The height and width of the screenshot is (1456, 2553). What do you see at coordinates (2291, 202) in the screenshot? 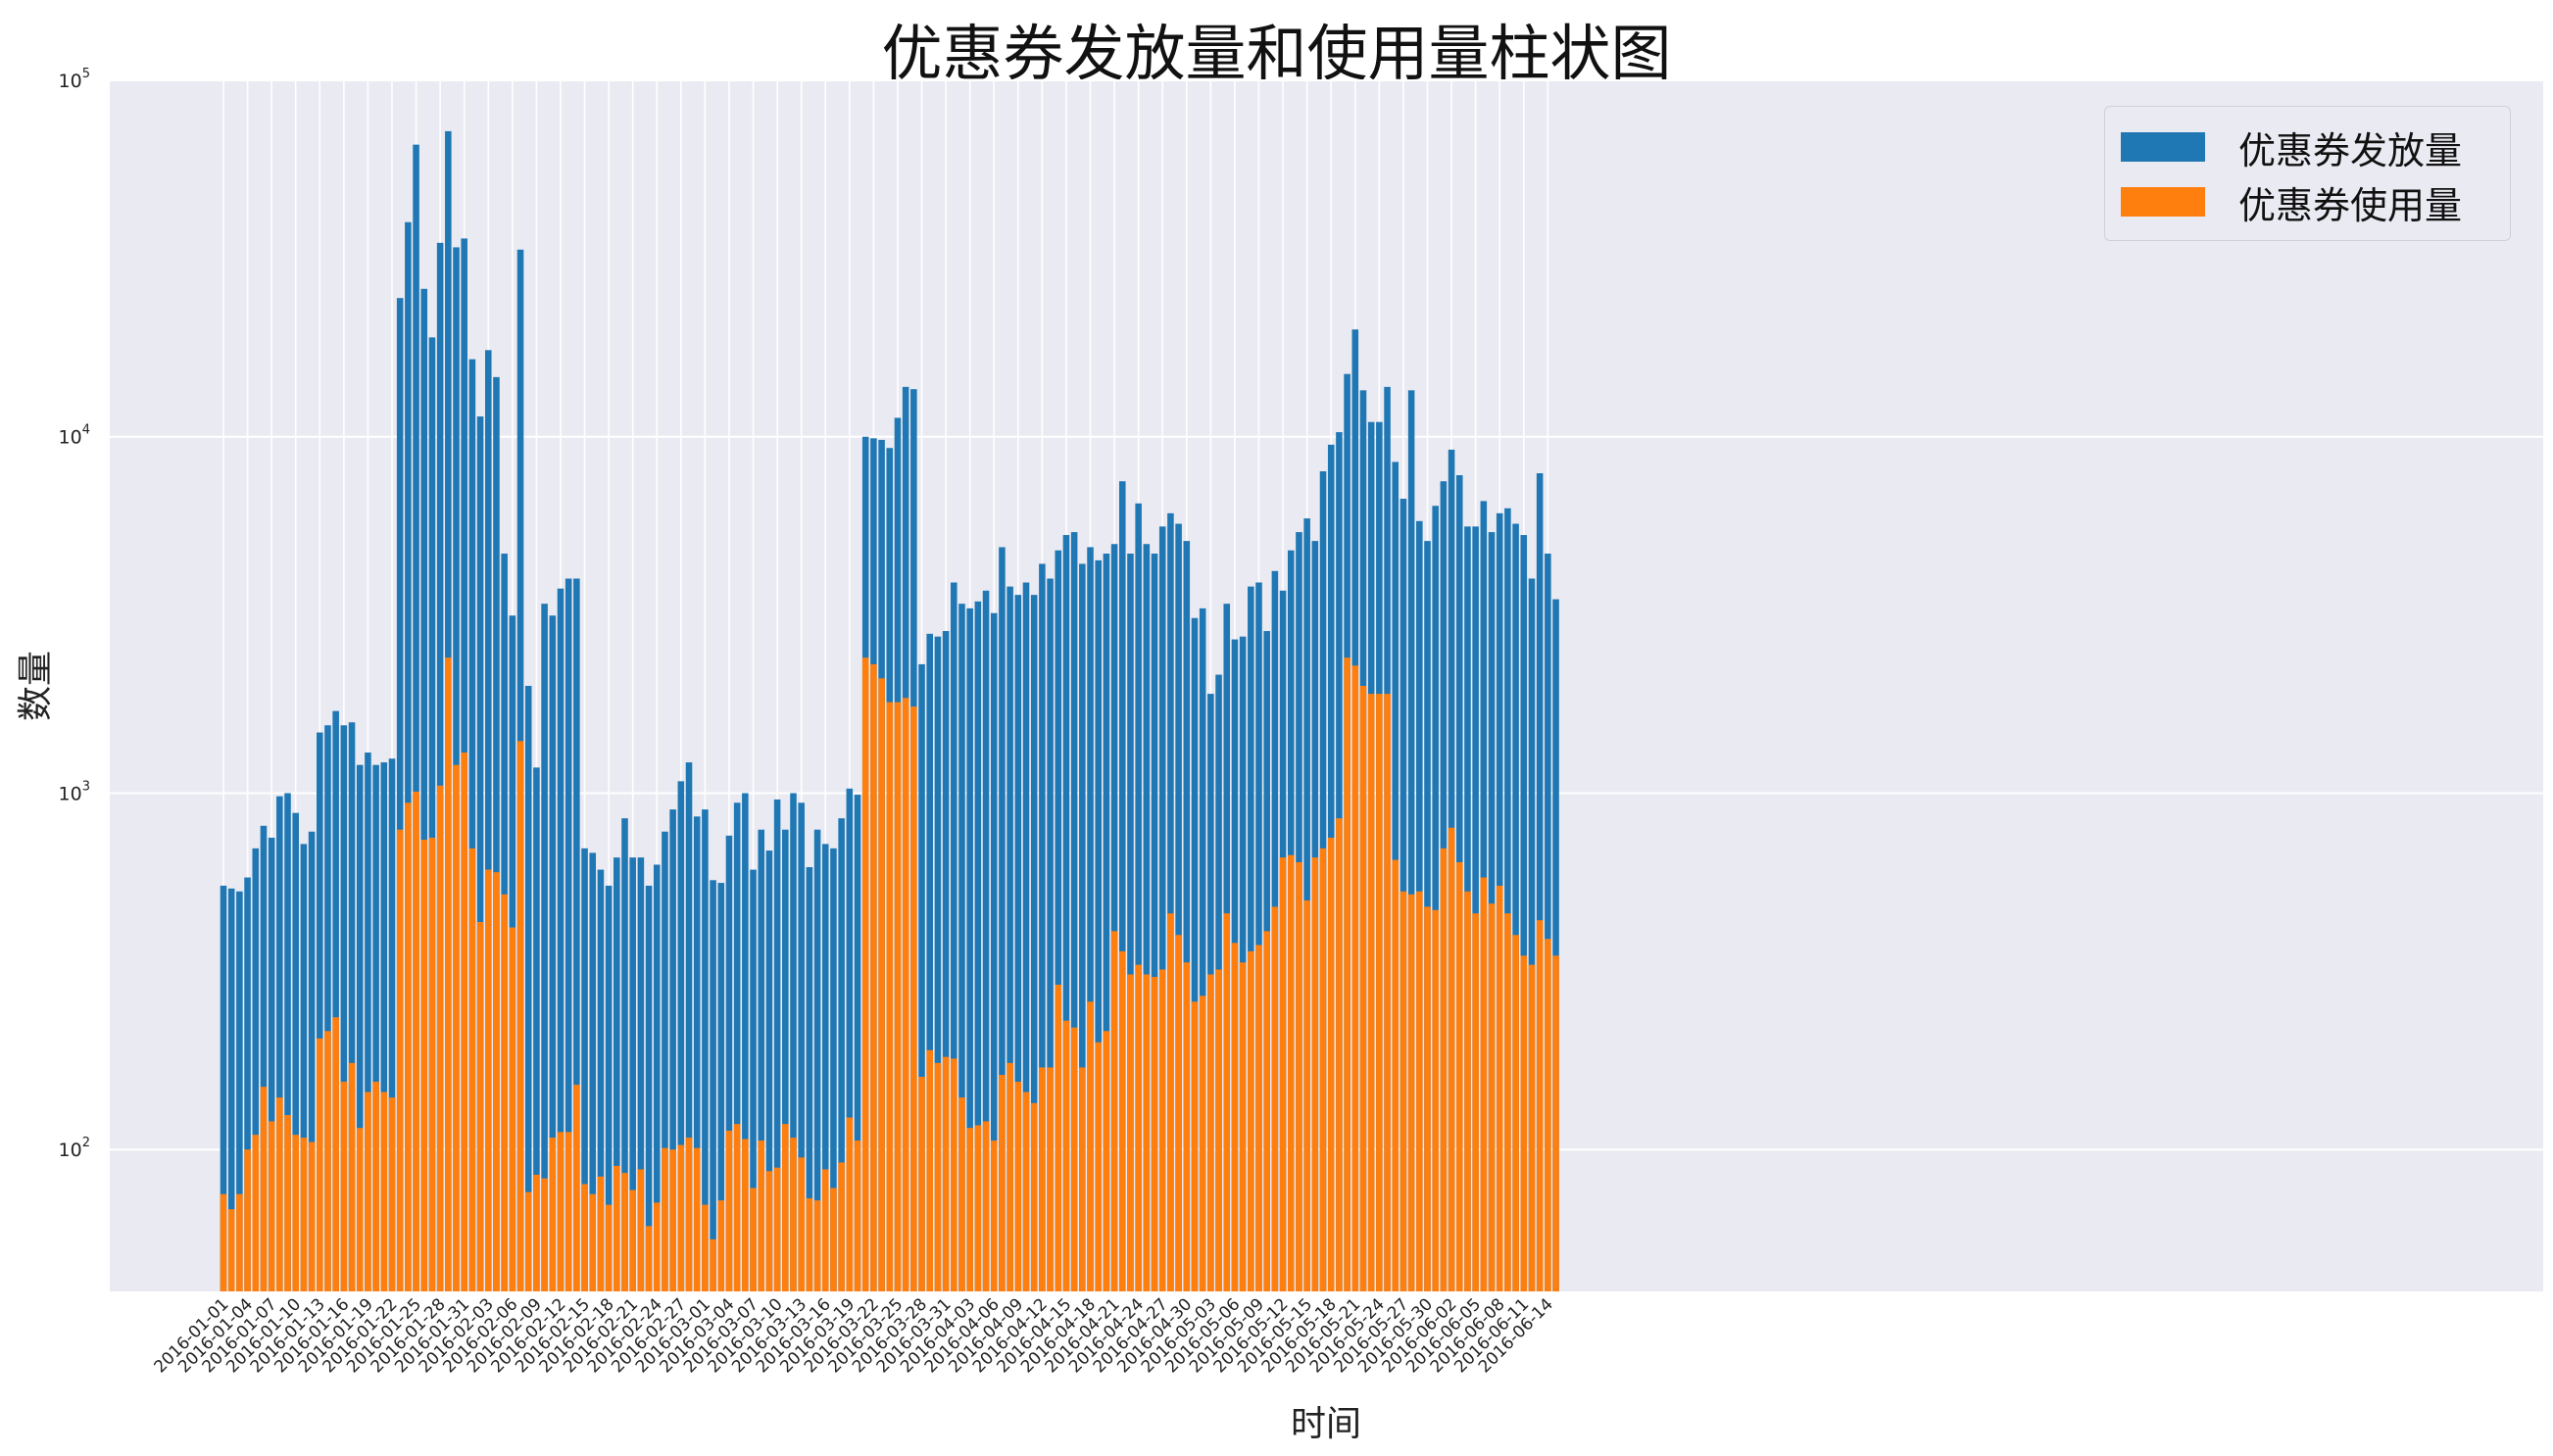
I see `legend-item-used: 优惠券使用量` at bounding box center [2291, 202].